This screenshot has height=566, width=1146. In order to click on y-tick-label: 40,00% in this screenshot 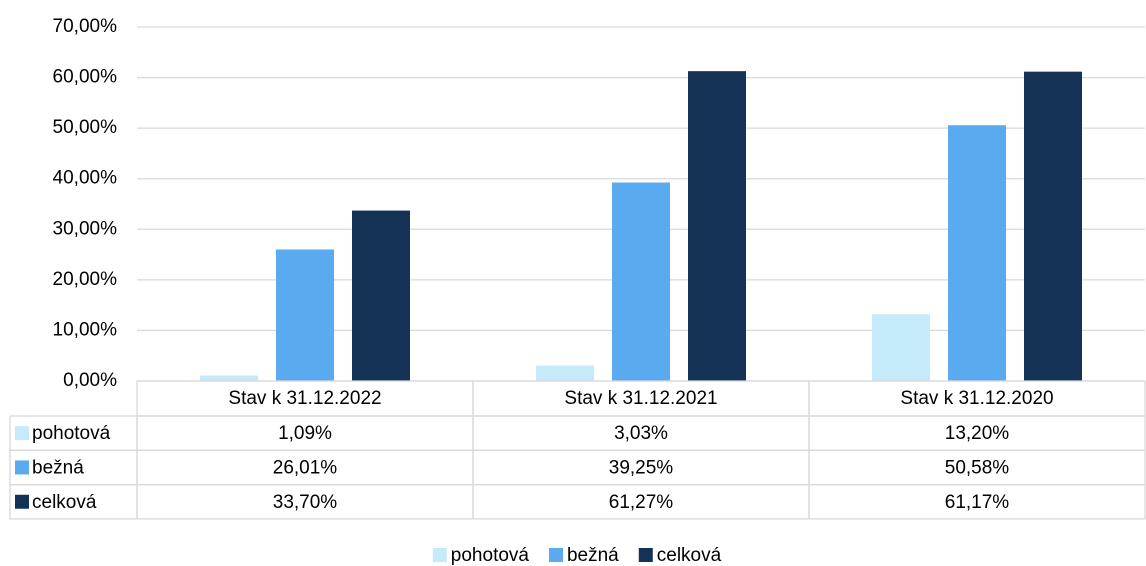, I will do `click(85, 178)`.